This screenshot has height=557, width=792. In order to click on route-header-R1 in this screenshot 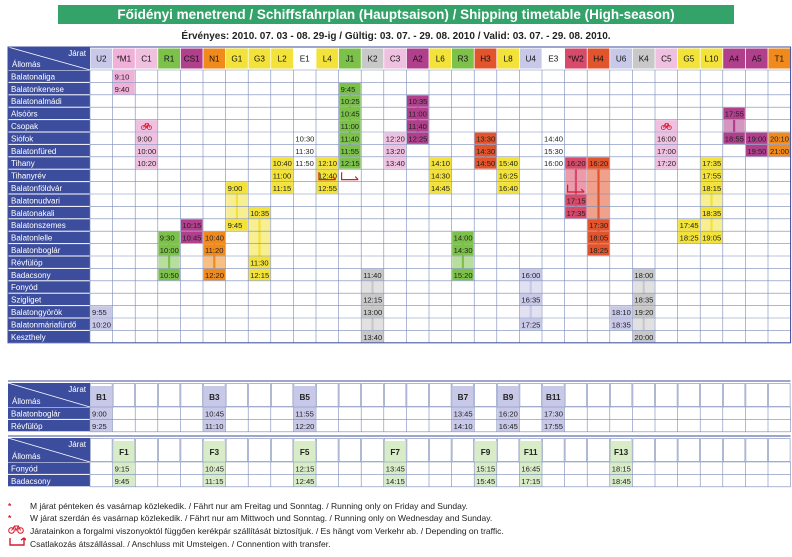, I will do `click(169, 58)`.